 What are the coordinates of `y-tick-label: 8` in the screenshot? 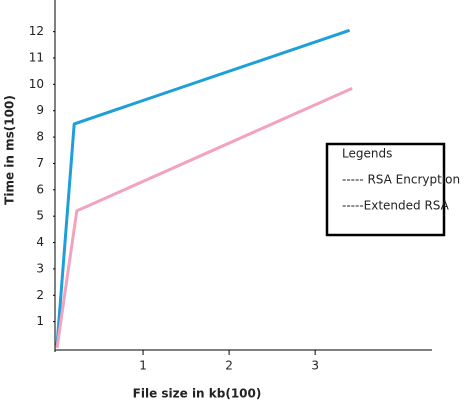 It's located at (40, 137).